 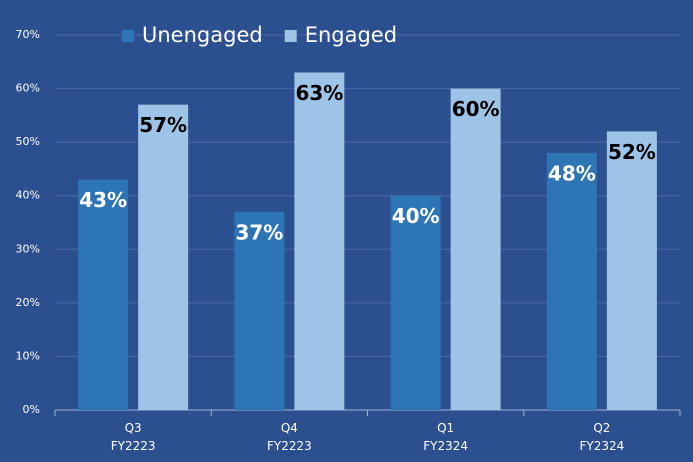 I want to click on data-label: 52%, so click(x=632, y=152).